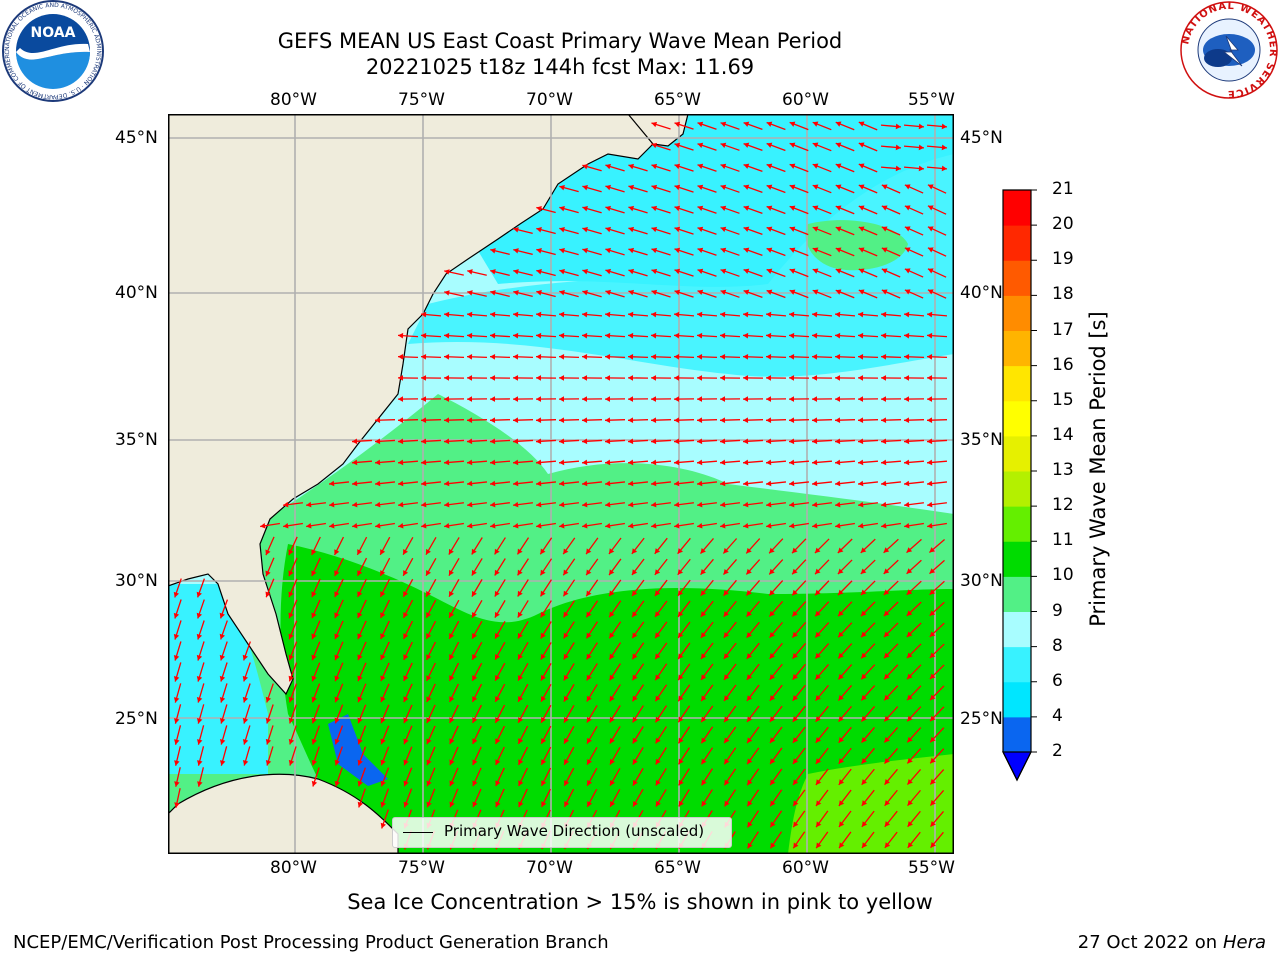  Describe the element at coordinates (1063, 364) in the screenshot. I see `colorbar-tick-label: 16` at that location.